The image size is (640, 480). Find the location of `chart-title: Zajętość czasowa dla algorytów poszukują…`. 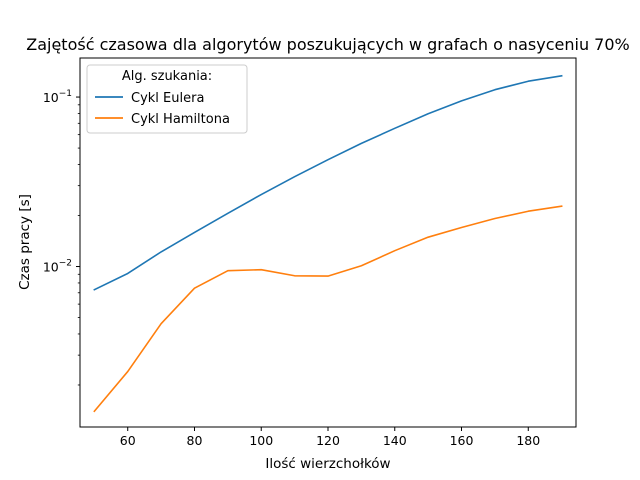

chart-title: Zajętość czasowa dla algorytów poszukują… is located at coordinates (328, 44).